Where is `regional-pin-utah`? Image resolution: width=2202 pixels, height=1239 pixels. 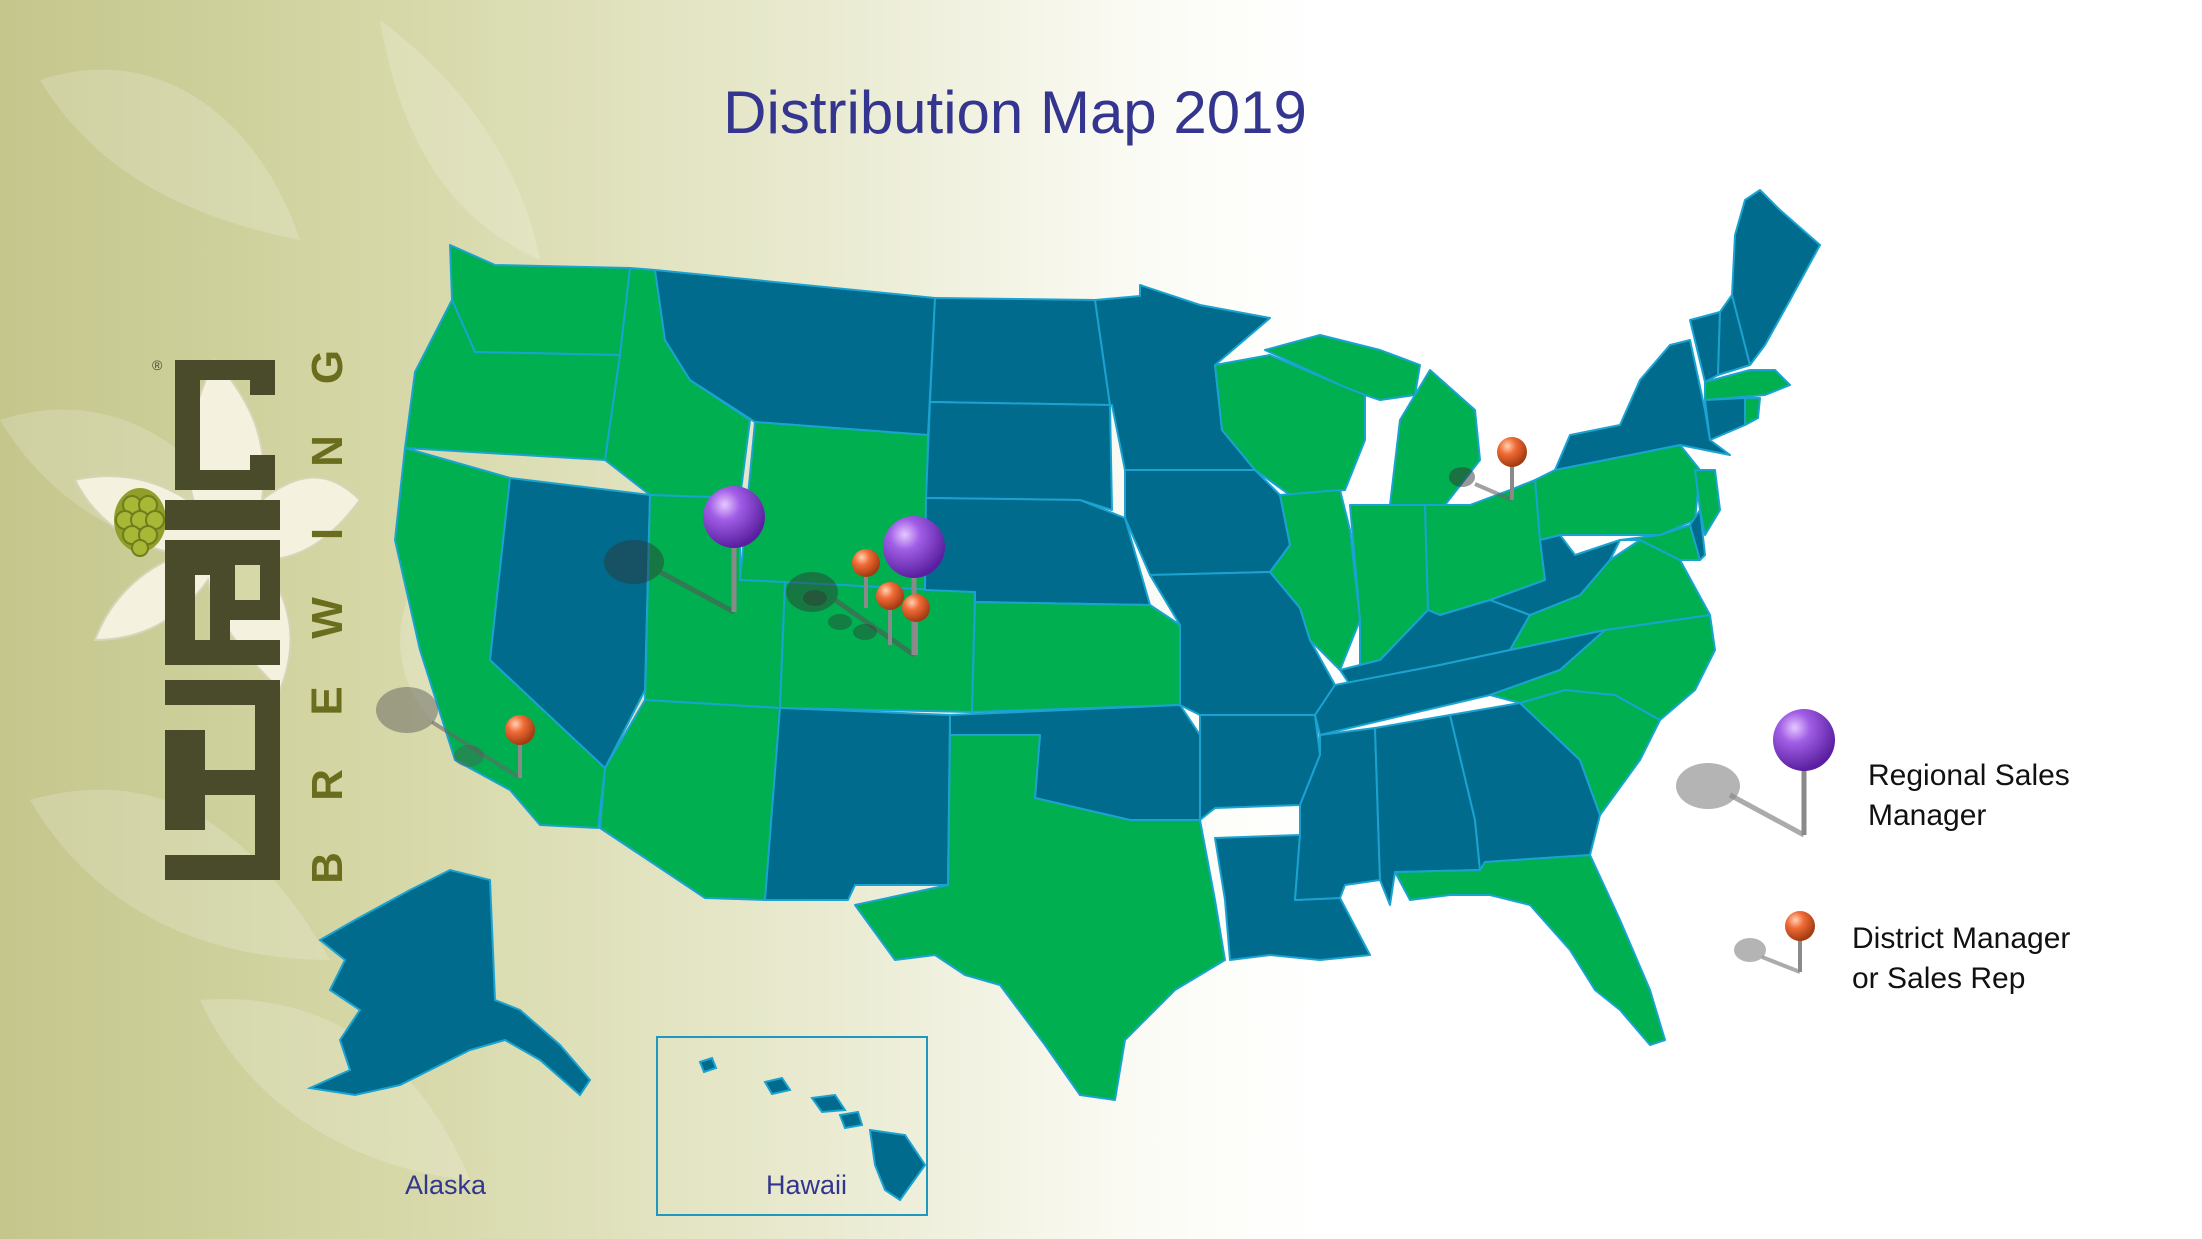 regional-pin-utah is located at coordinates (684, 550).